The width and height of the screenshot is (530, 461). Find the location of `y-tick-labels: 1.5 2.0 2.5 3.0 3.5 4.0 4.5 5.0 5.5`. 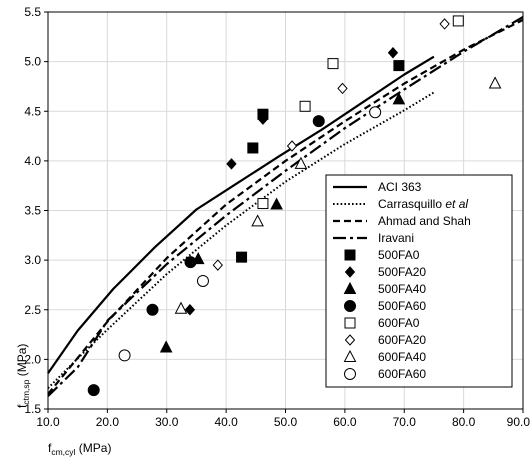

y-tick-labels: 1.5 2.0 2.5 3.0 3.5 4.0 4.5 5.0 5.5 is located at coordinates (36, 210).